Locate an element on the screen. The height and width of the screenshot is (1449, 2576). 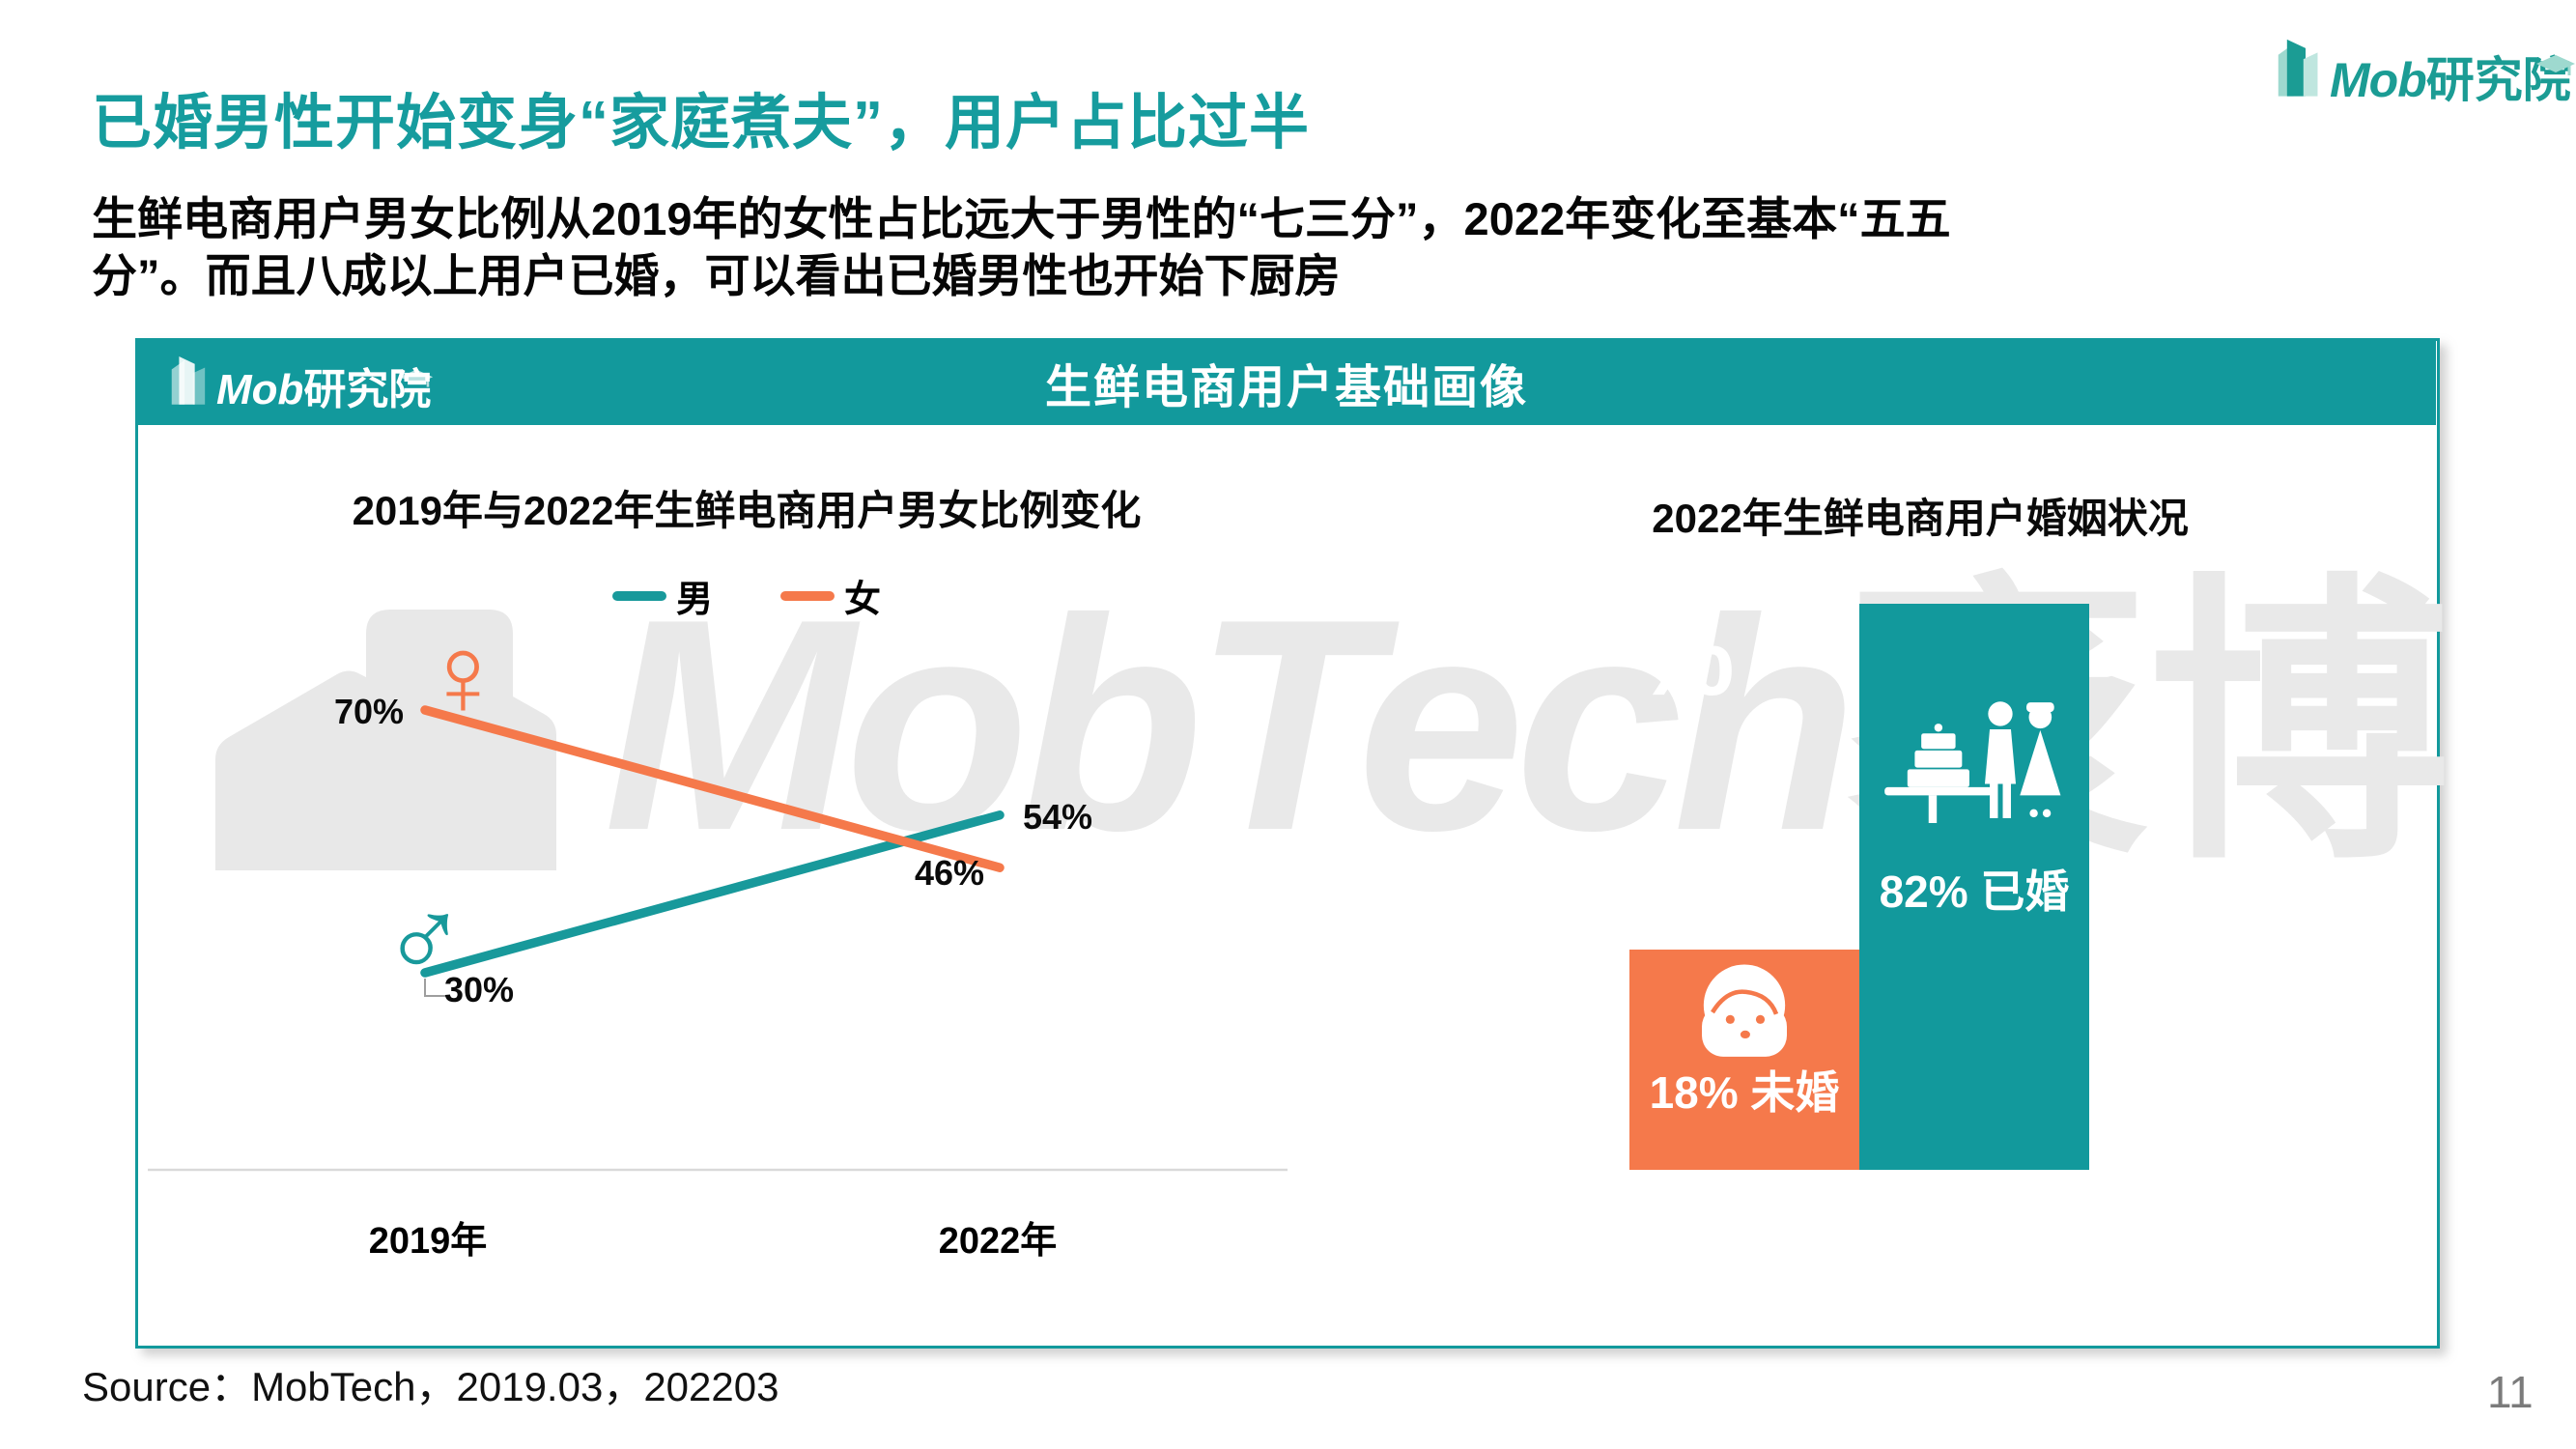
logo-mob-text: Mob is located at coordinates (2378, 80).